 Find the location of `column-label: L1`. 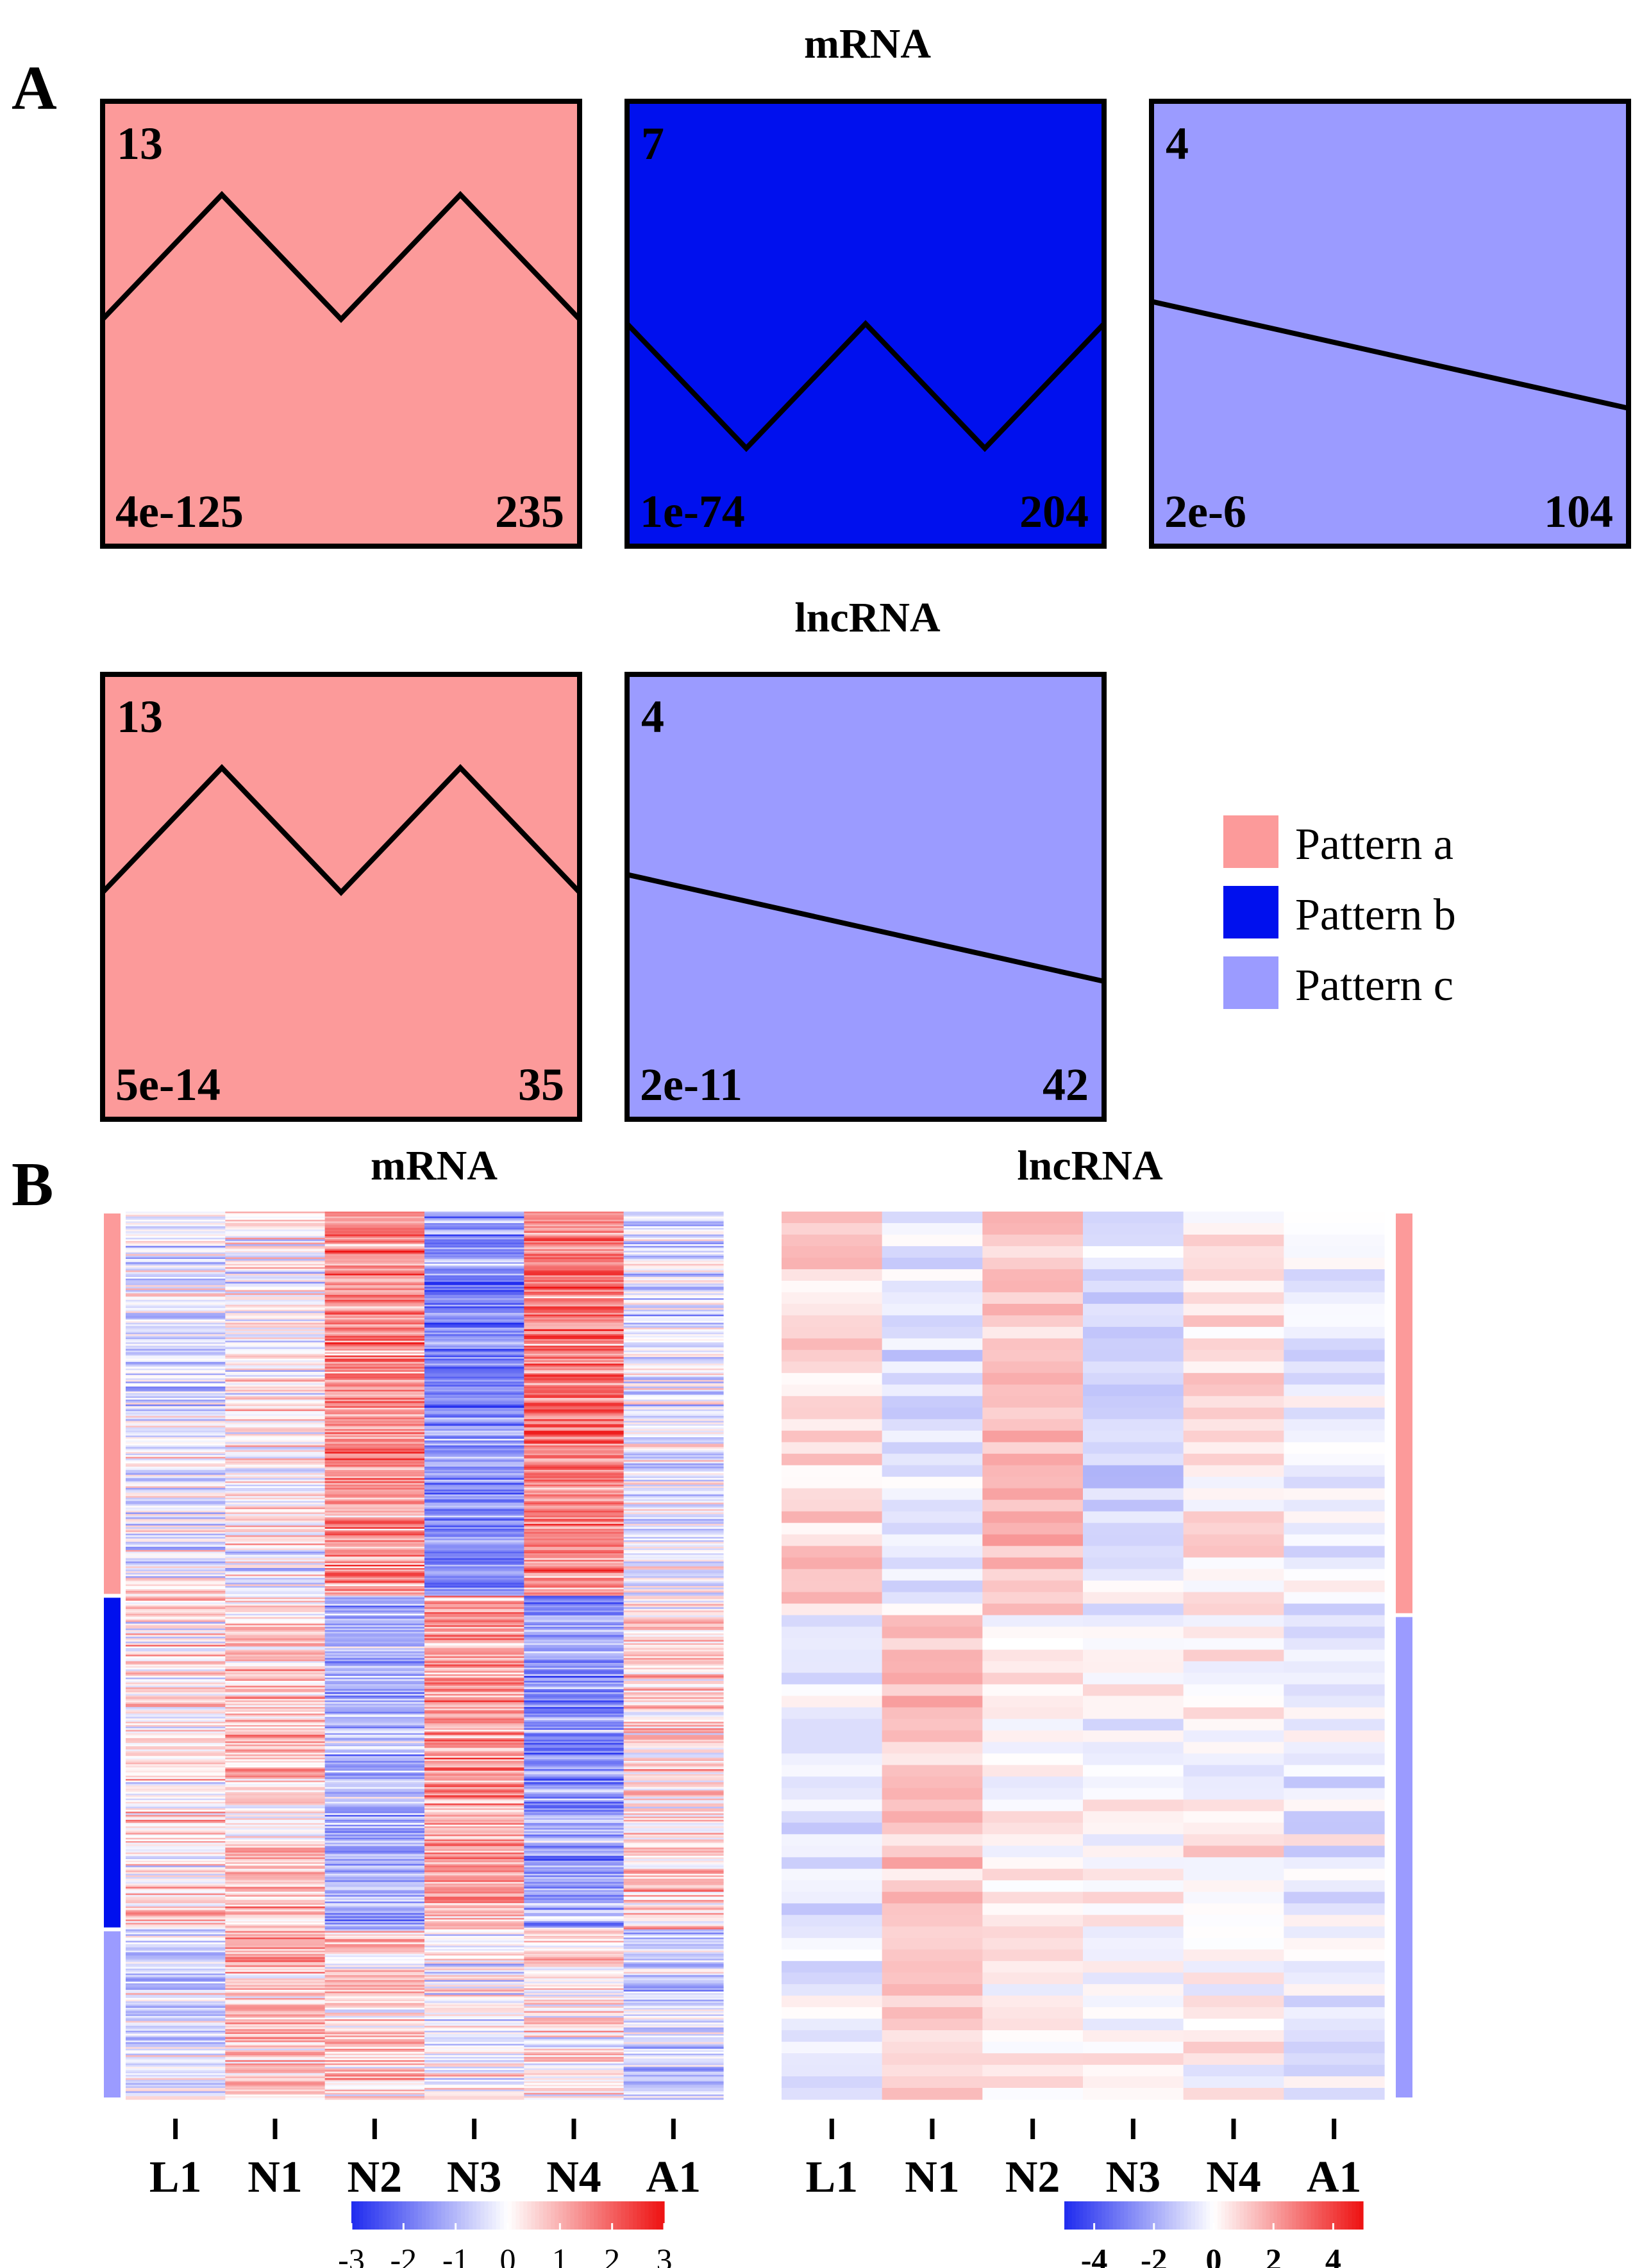

column-label: L1 is located at coordinates (831, 2177).